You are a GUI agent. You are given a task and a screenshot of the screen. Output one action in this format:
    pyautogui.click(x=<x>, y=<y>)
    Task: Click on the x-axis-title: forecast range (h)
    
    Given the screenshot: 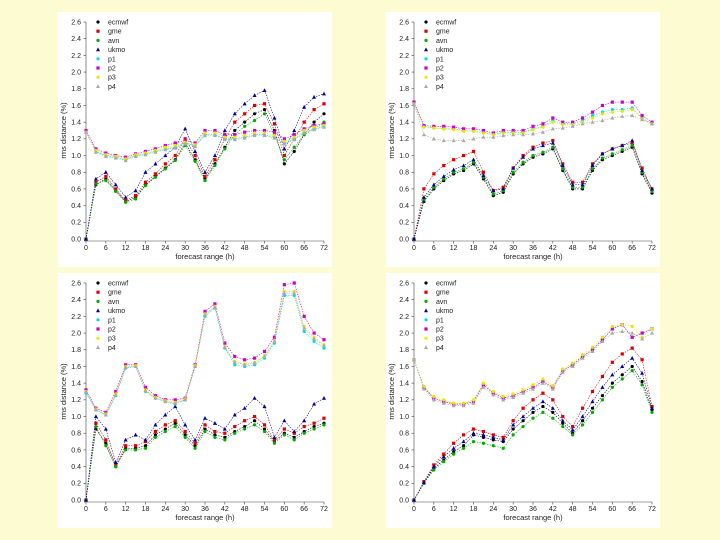 What is the action you would take?
    pyautogui.click(x=533, y=517)
    